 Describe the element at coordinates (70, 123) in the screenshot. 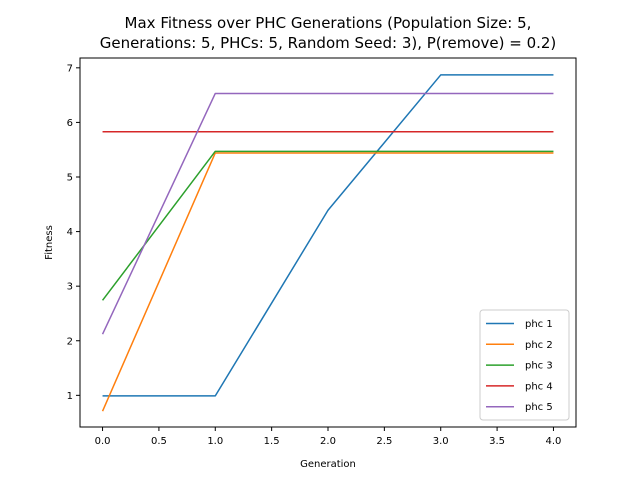

I see `y-tick-label: 6` at that location.